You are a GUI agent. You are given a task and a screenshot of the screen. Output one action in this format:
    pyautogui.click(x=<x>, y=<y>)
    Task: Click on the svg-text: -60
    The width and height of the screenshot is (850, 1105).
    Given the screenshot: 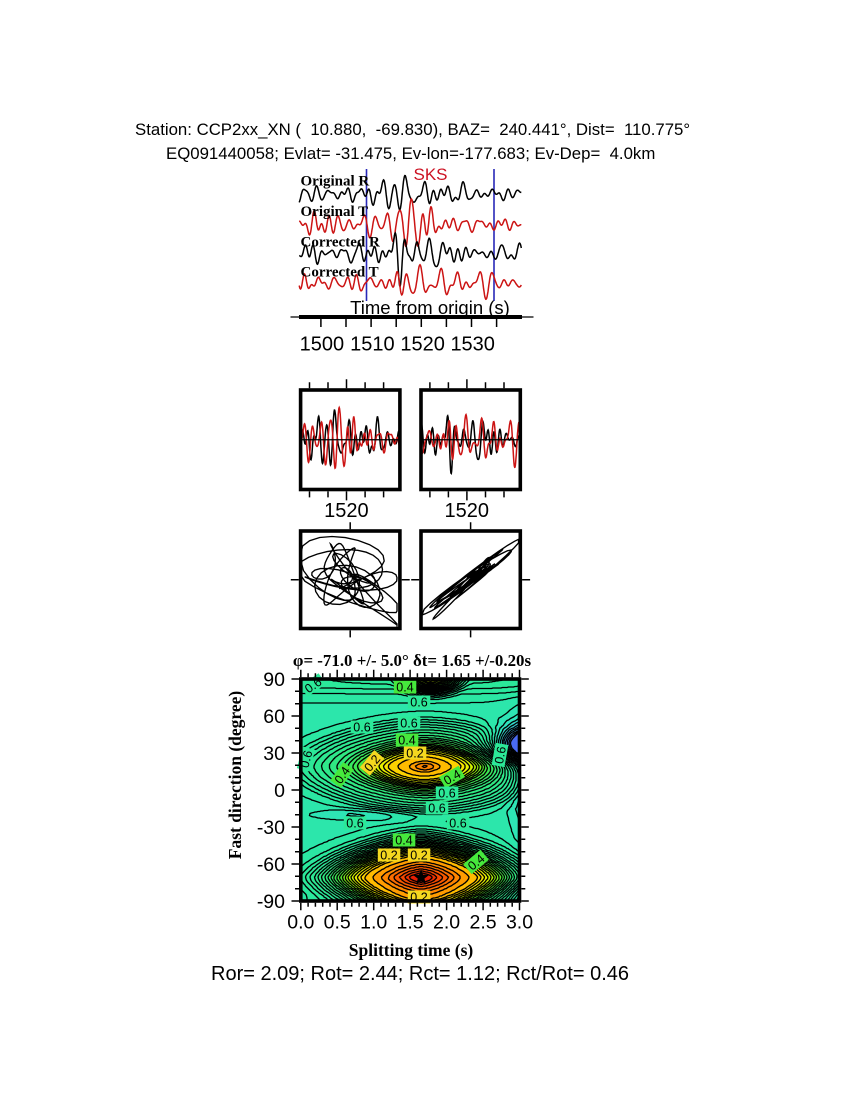 What is the action you would take?
    pyautogui.click(x=271, y=865)
    